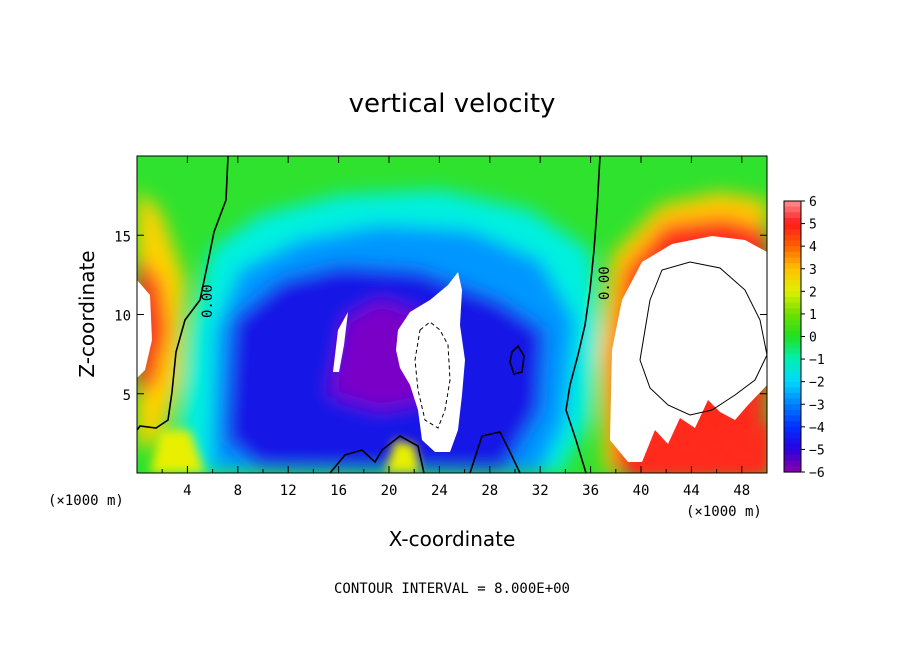 The height and width of the screenshot is (654, 904). Describe the element at coordinates (377, 454) in the screenshot. I see `zero-contour-bottom` at that location.